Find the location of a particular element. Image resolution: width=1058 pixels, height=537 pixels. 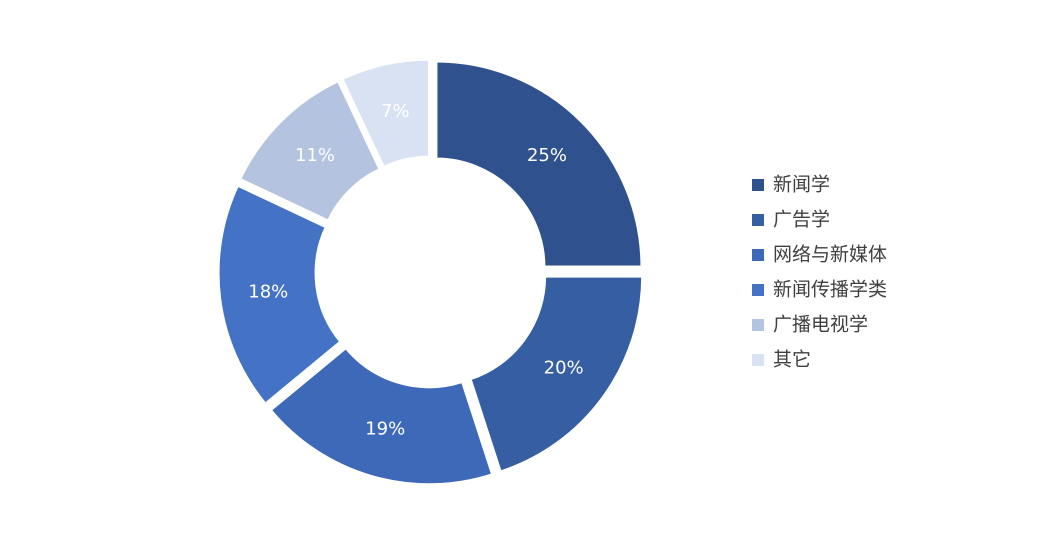

data-label: 20% is located at coordinates (564, 367).